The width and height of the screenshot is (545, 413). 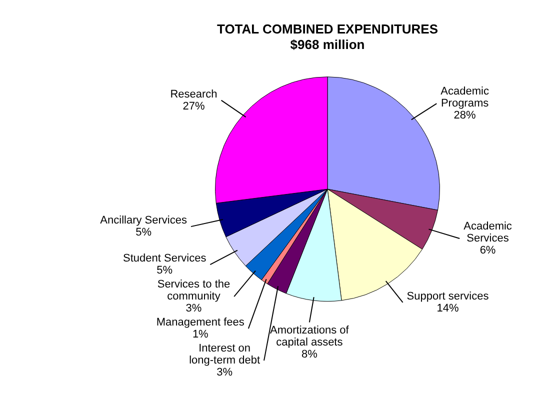 I want to click on slice-label: Student Services, so click(x=165, y=258).